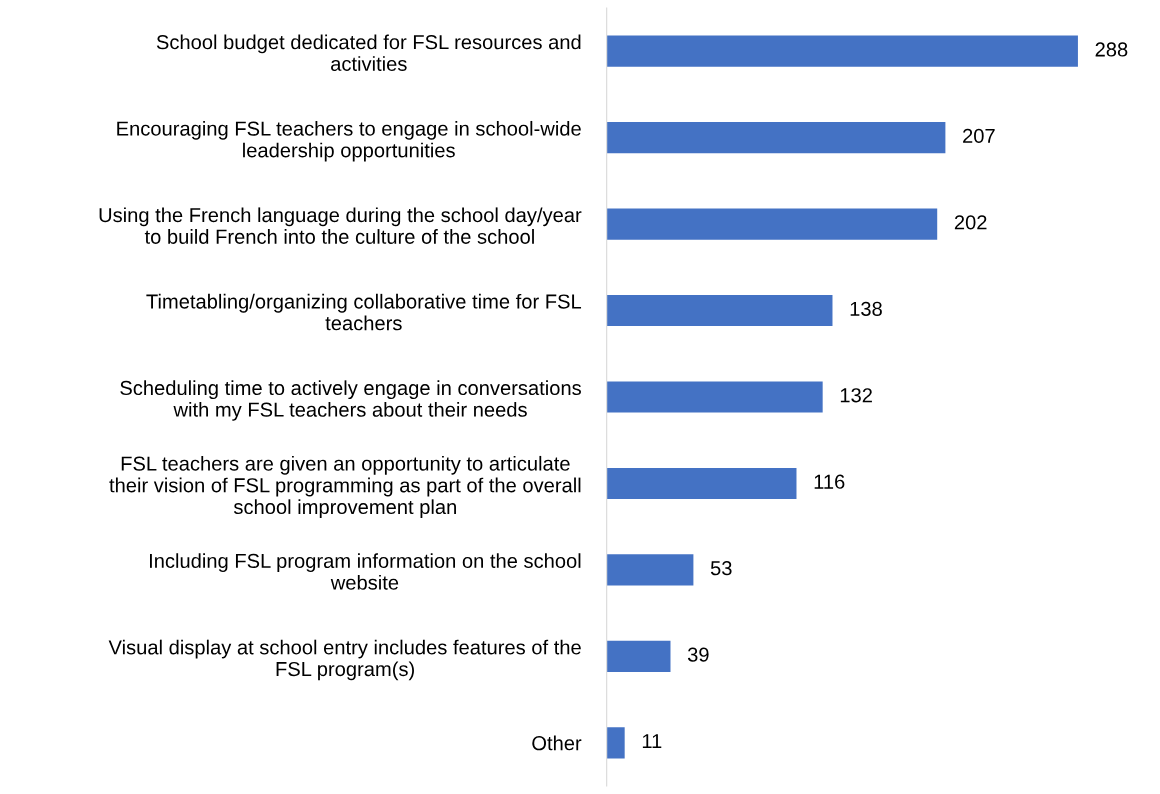  What do you see at coordinates (721, 568) in the screenshot?
I see `data-label: 53` at bounding box center [721, 568].